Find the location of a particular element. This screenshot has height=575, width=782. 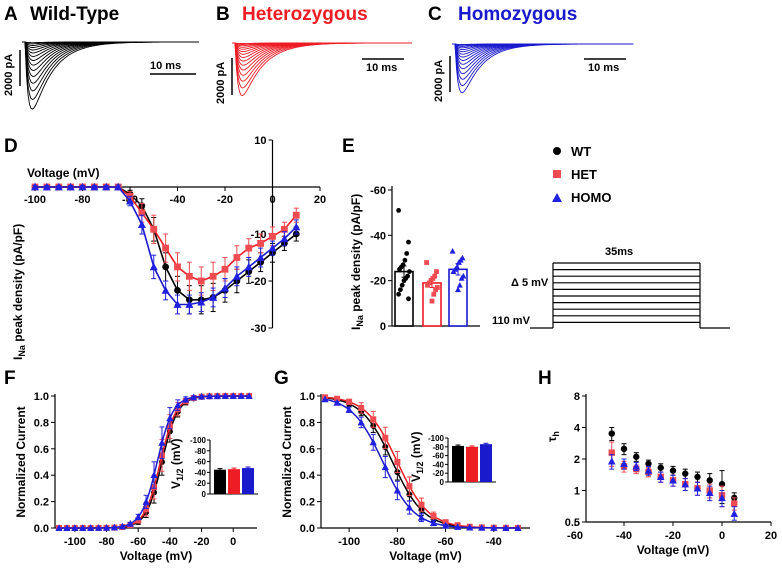

f-inset-errorbar-homo is located at coordinates (248, 468).